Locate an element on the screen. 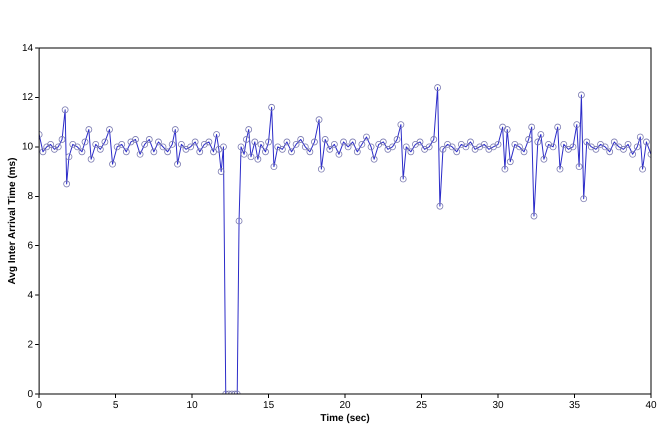 Image resolution: width=659 pixels, height=424 pixels. x-tick-label: 30 is located at coordinates (498, 405).